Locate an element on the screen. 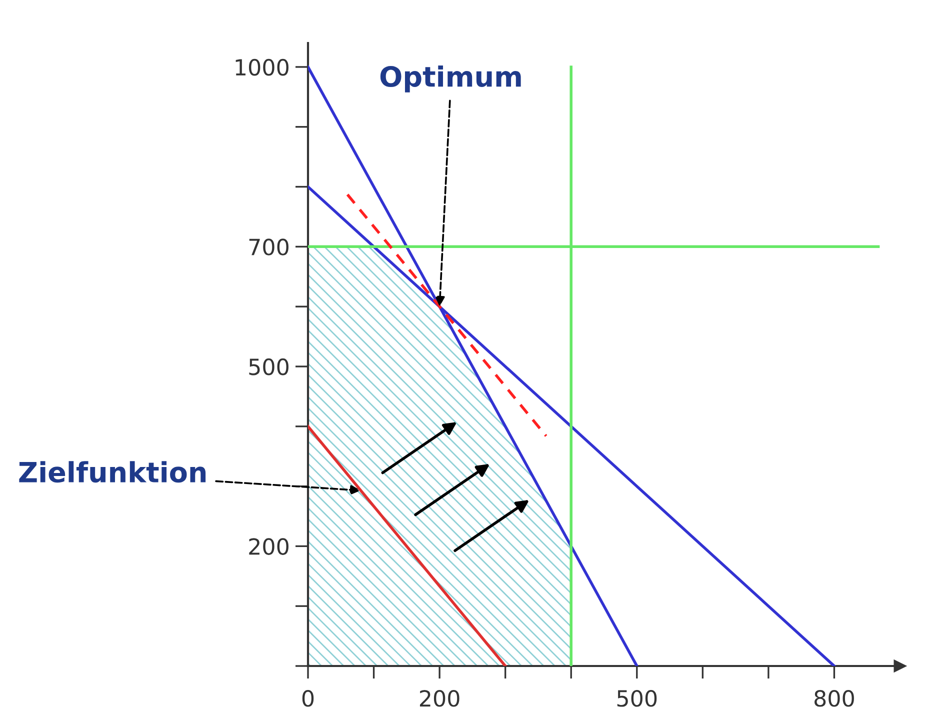  y-tick-label: 700 is located at coordinates (268, 247).